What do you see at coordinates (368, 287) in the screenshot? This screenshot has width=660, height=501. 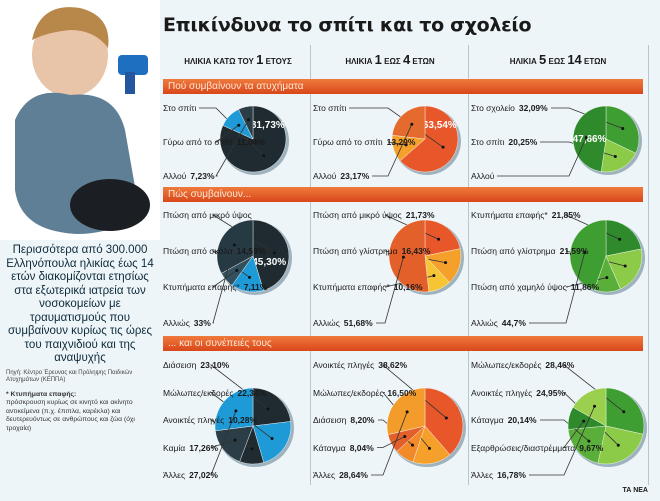 I see `slice-label: Κτυπήματα επαφής* 10,16%` at bounding box center [368, 287].